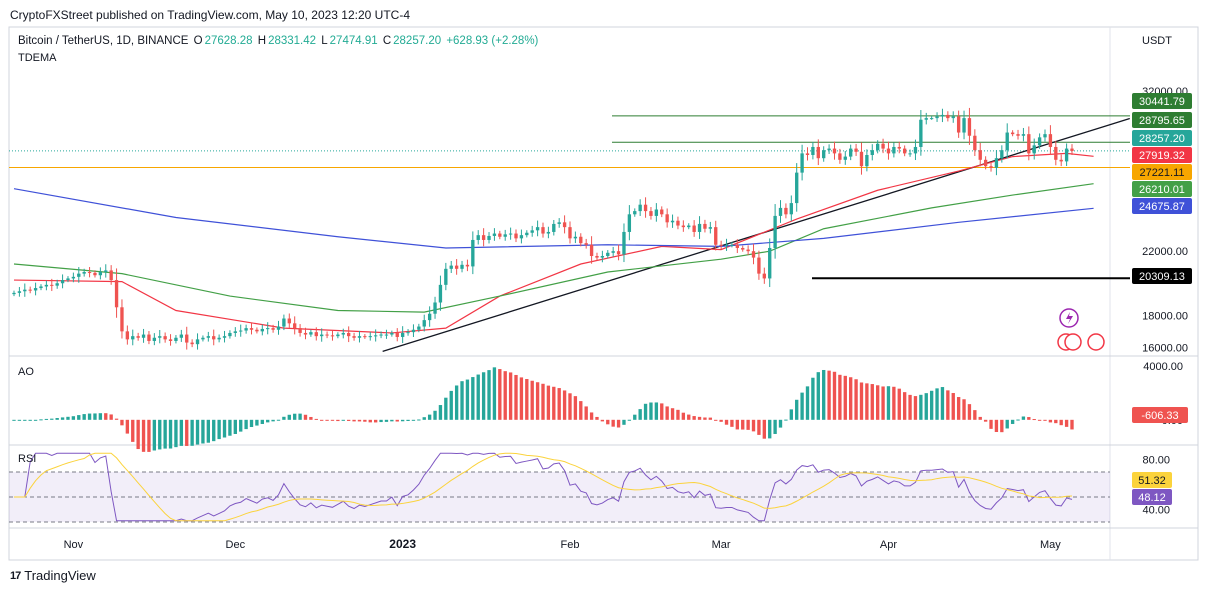 This screenshot has width=1208, height=593. I want to click on indicator-label: TDEMA, so click(37, 58).